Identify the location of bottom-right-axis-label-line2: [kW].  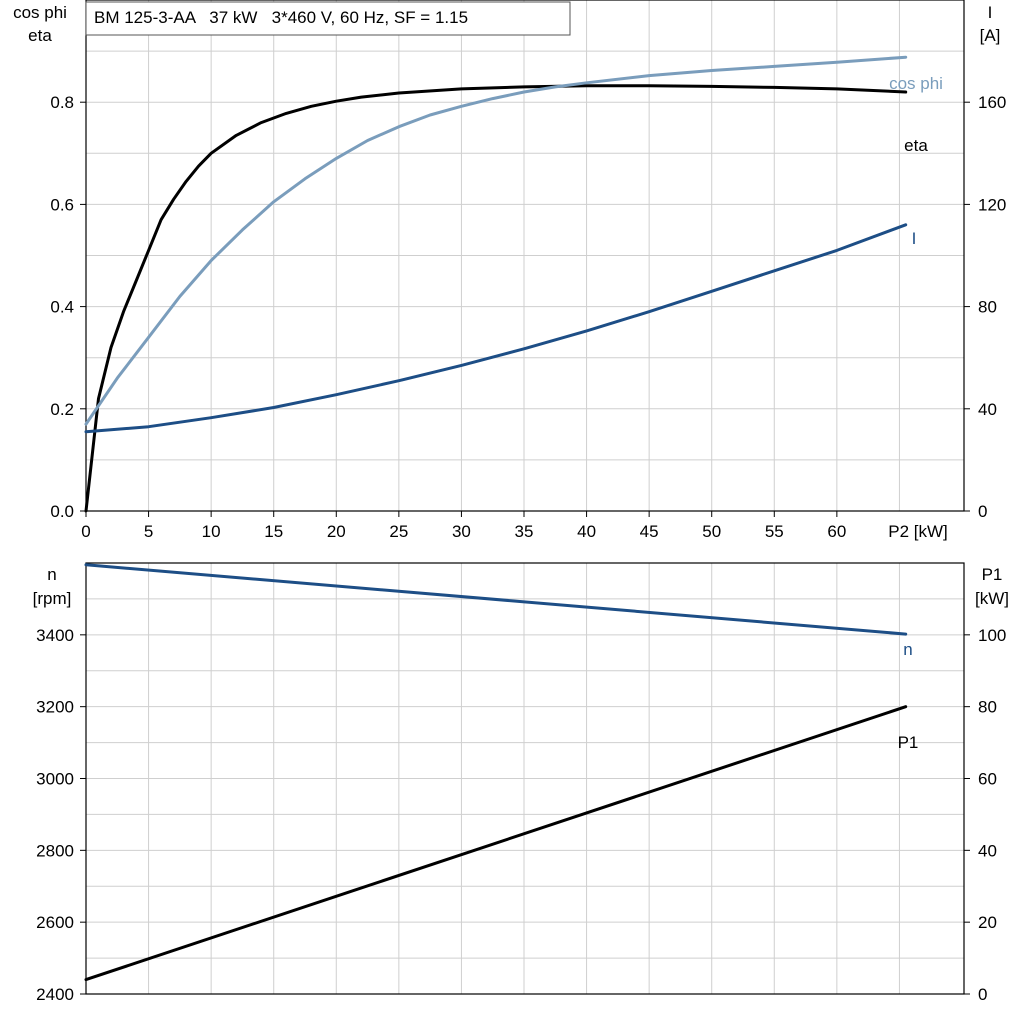
(992, 598).